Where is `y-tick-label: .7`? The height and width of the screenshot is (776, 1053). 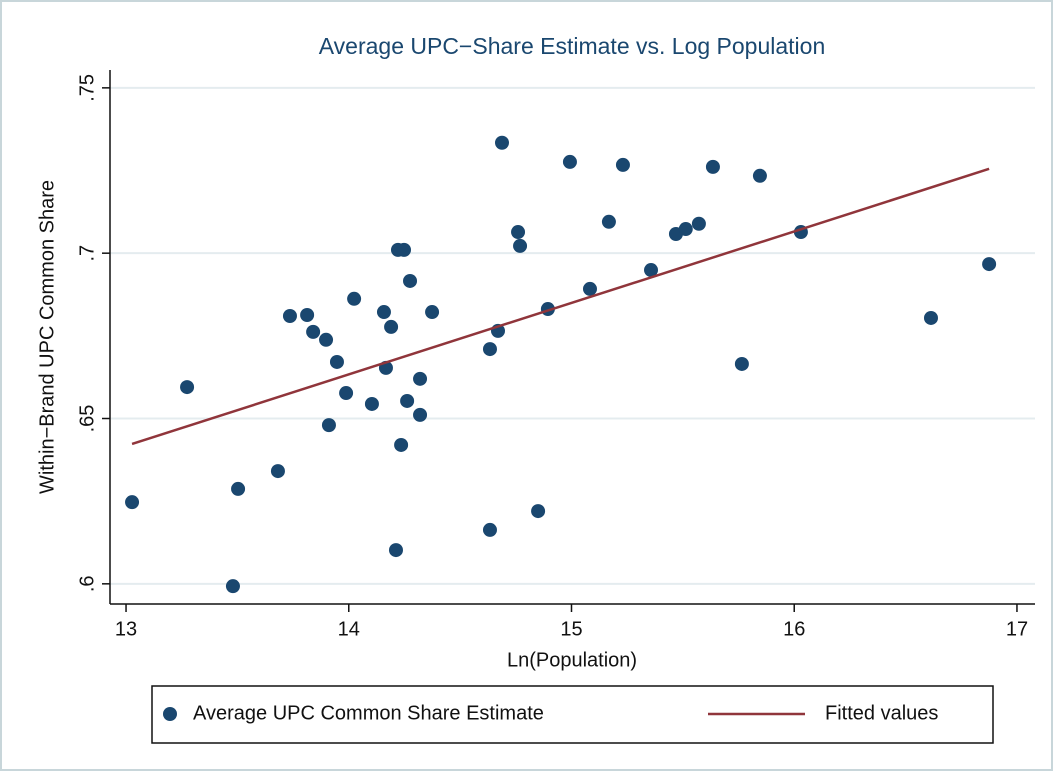
y-tick-label: .7 is located at coordinates (87, 253).